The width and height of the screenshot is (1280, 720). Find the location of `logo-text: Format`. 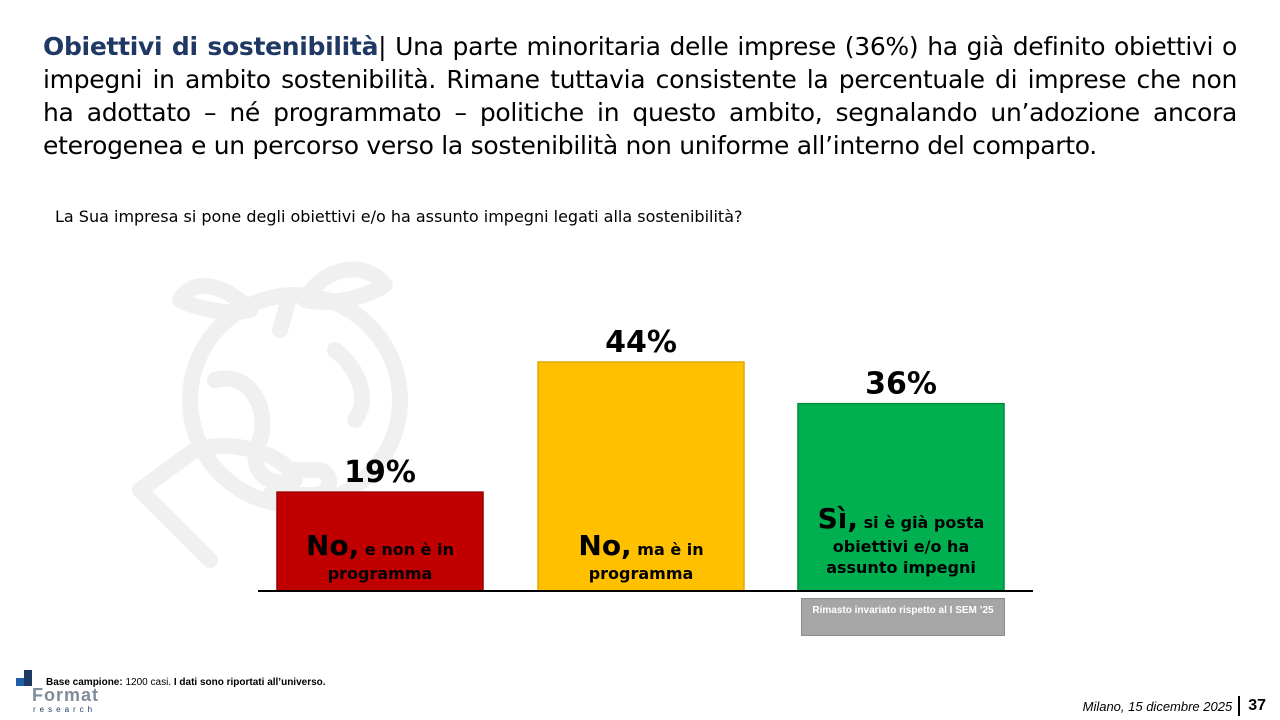

logo-text: Format is located at coordinates (66, 695).